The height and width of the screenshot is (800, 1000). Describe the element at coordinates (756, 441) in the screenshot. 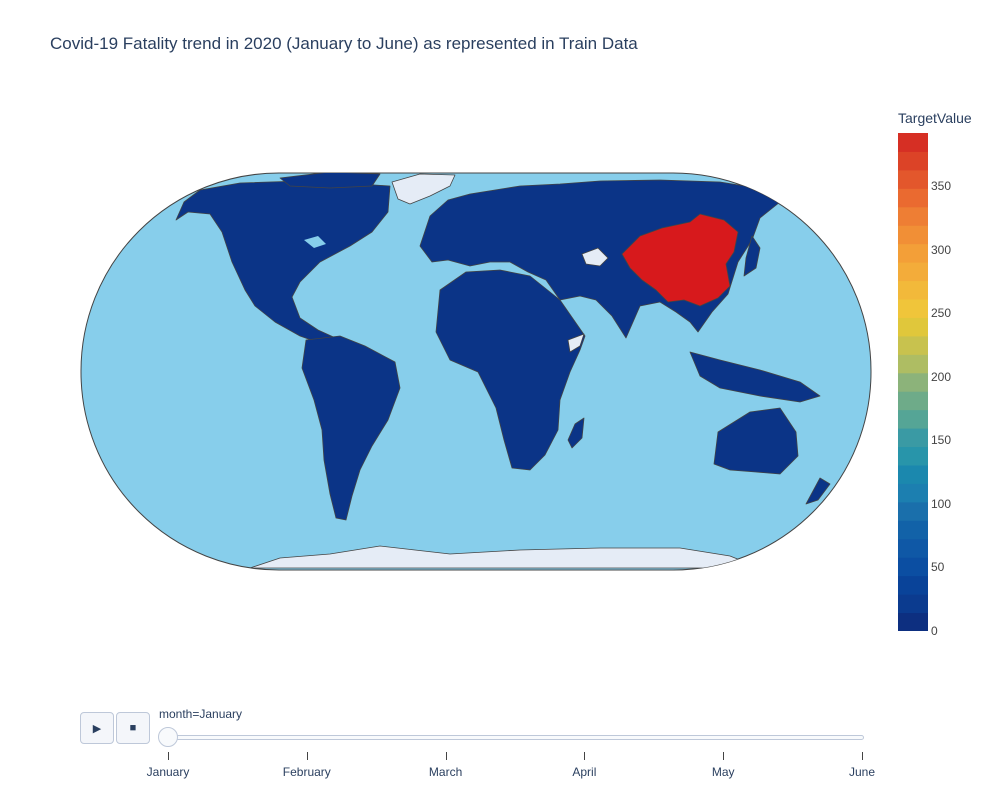

I see `region-australia` at that location.